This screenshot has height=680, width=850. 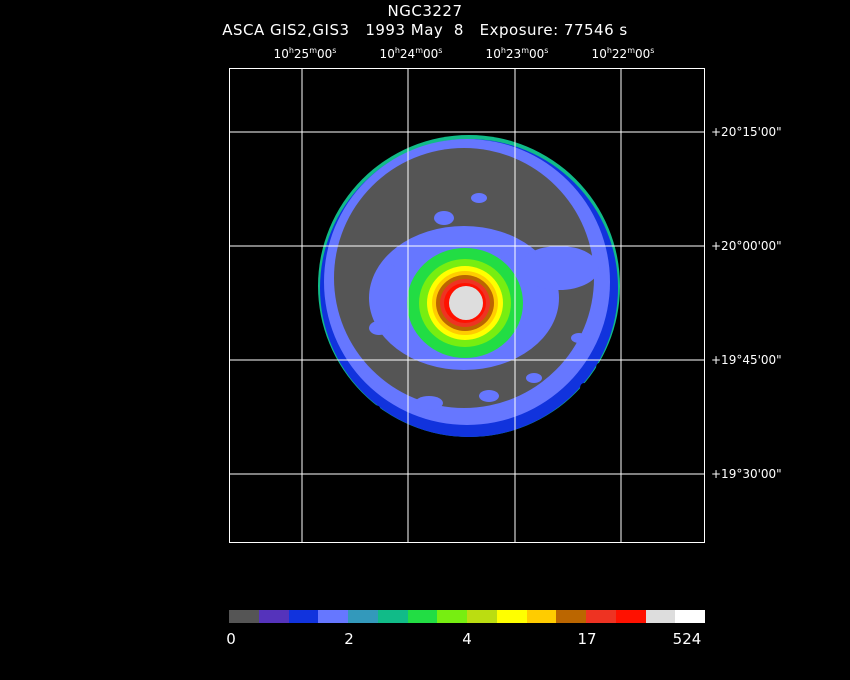 I want to click on colorbar, so click(x=467, y=616).